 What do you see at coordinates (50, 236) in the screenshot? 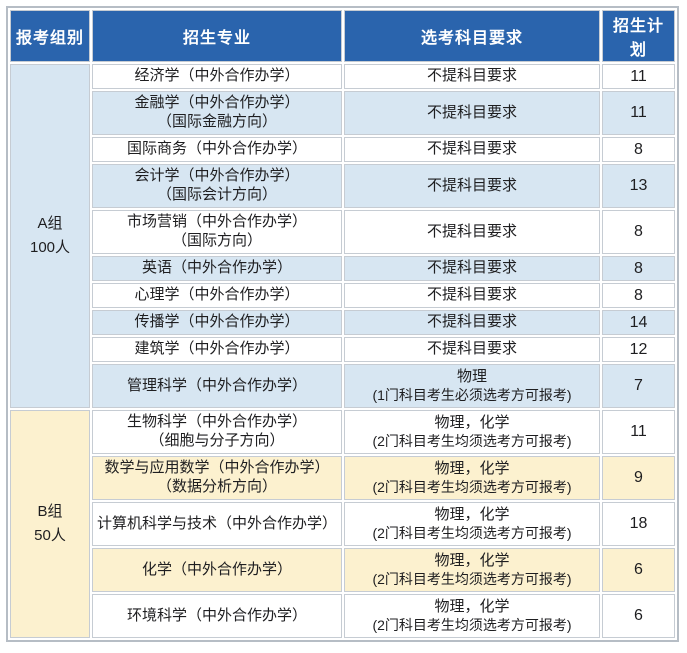
I see `group-cell-a: A组 100人` at bounding box center [50, 236].